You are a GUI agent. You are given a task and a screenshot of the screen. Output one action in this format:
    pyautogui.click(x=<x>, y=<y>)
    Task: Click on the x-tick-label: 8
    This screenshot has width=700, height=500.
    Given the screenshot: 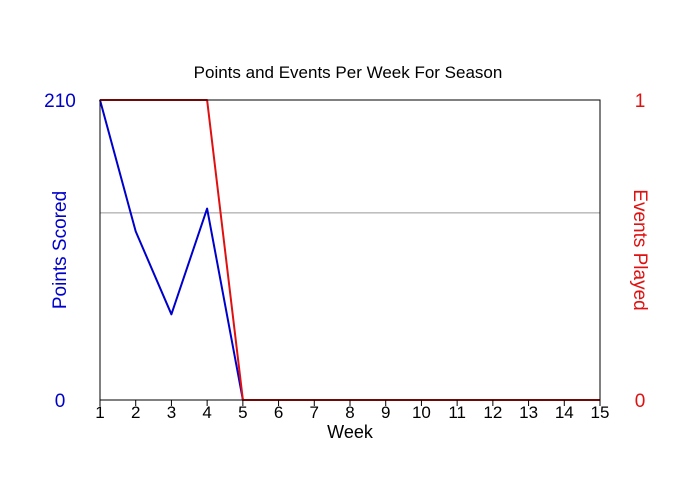 What is the action you would take?
    pyautogui.click(x=349, y=412)
    